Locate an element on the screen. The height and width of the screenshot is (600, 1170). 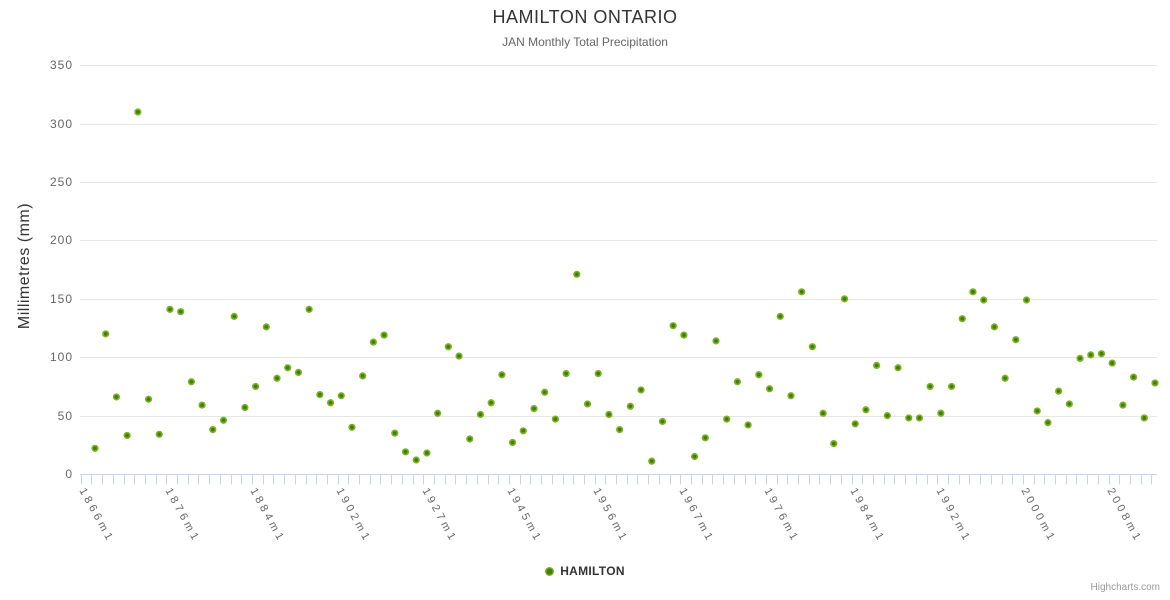
legend-item-hamilton: HAMILTON is located at coordinates (585, 571).